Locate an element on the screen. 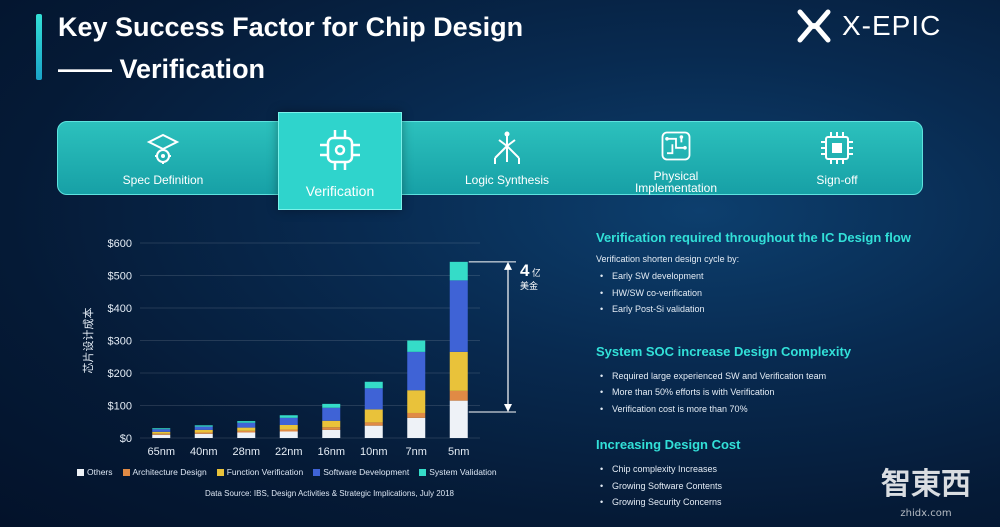 The width and height of the screenshot is (1000, 527). section-heading: Increasing Design Cost is located at coordinates (668, 444).